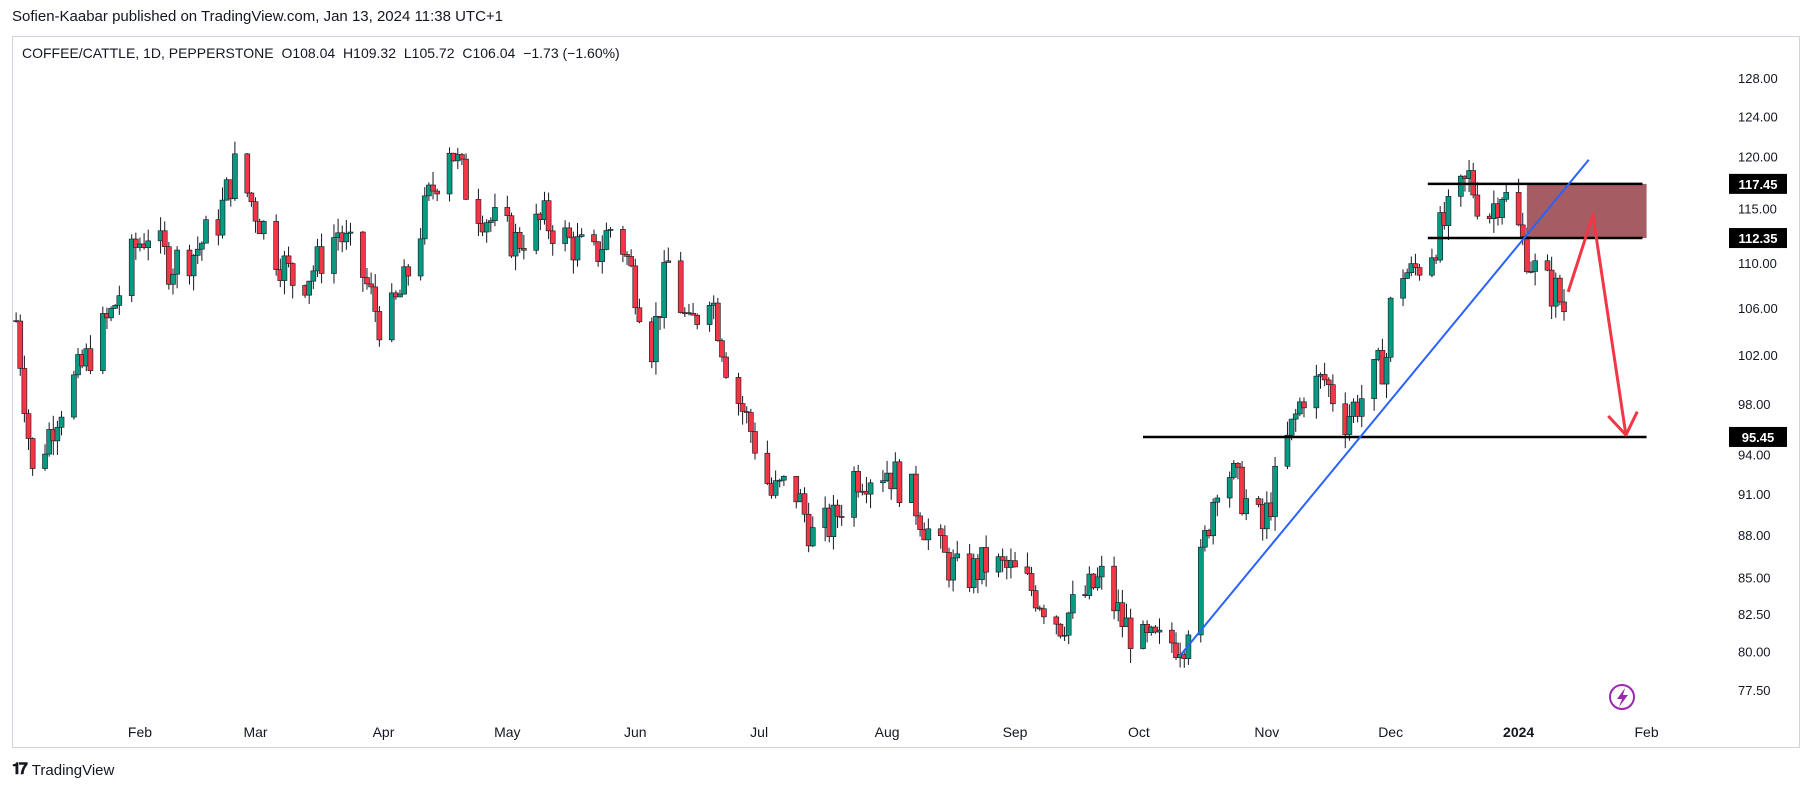 The height and width of the screenshot is (792, 1814). What do you see at coordinates (887, 732) in the screenshot?
I see `time-tick-label: Aug` at bounding box center [887, 732].